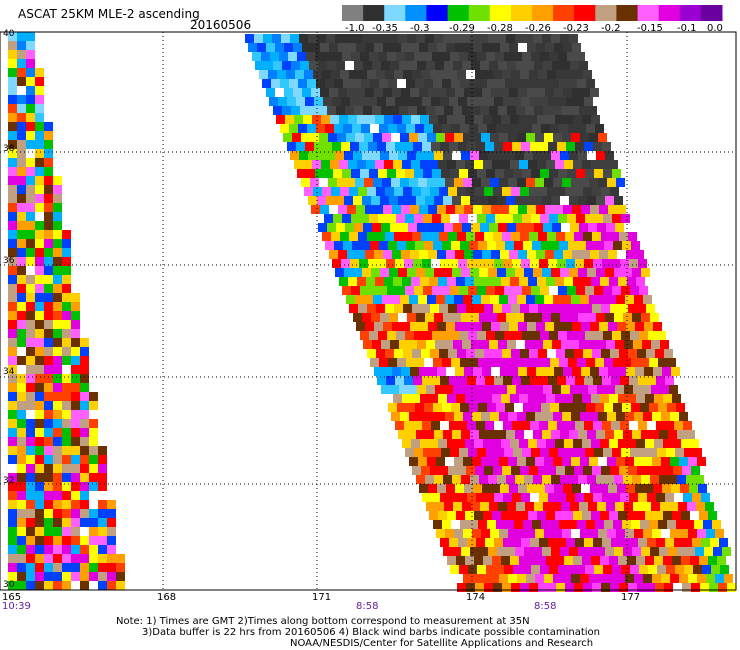 This screenshot has height=650, width=740. I want to click on colorbar-tick-label: 0.0, so click(715, 28).